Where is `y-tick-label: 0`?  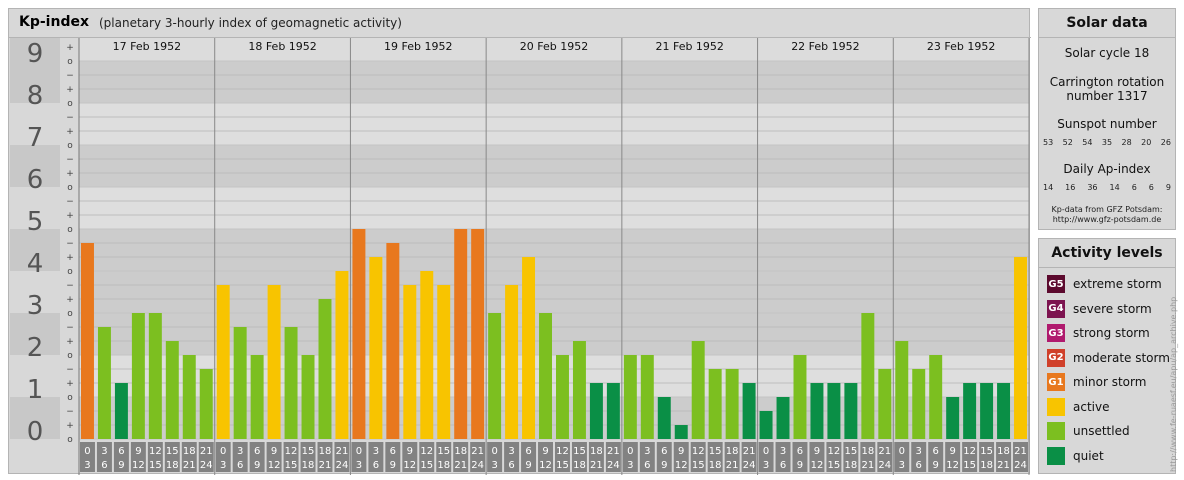 y-tick-label: 0 is located at coordinates (35, 432).